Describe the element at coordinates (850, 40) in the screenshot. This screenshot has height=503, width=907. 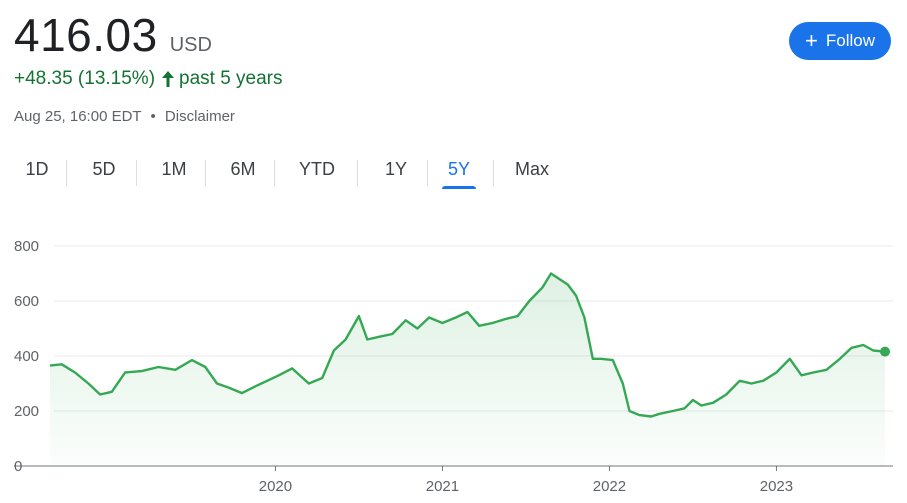
I see `follow-label: Follow` at that location.